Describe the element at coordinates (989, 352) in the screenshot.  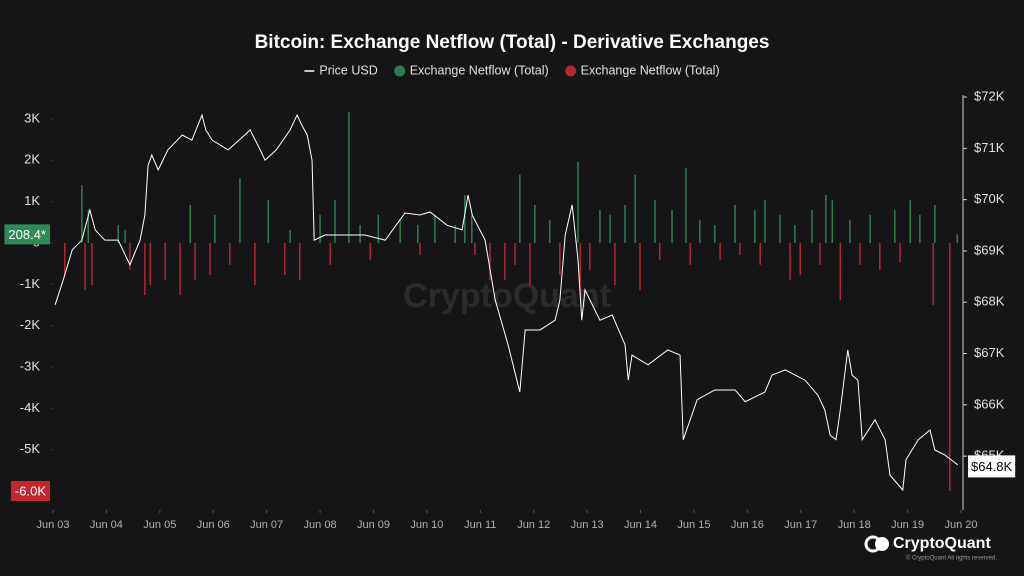
I see `y2-tick-label: $67K` at that location.